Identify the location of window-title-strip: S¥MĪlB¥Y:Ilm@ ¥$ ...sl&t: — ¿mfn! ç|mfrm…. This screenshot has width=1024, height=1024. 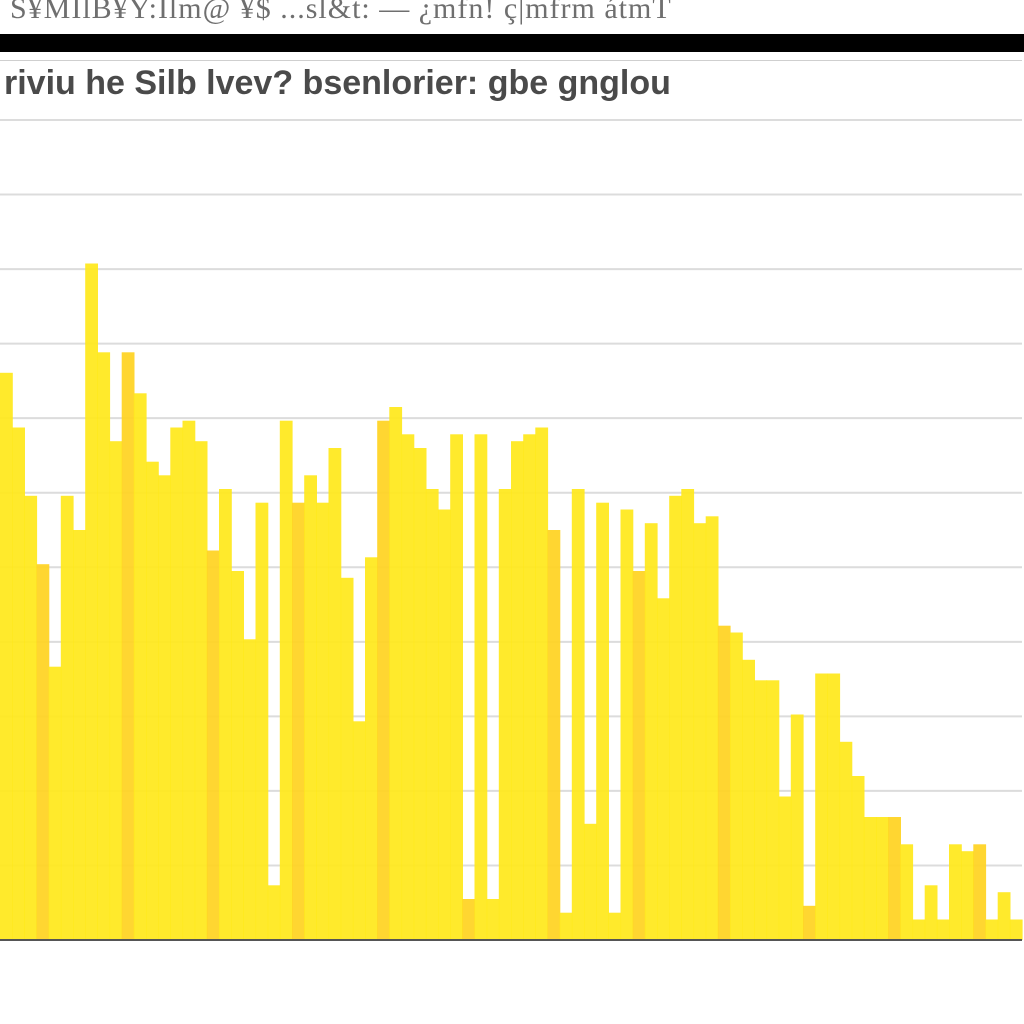
(512, 17).